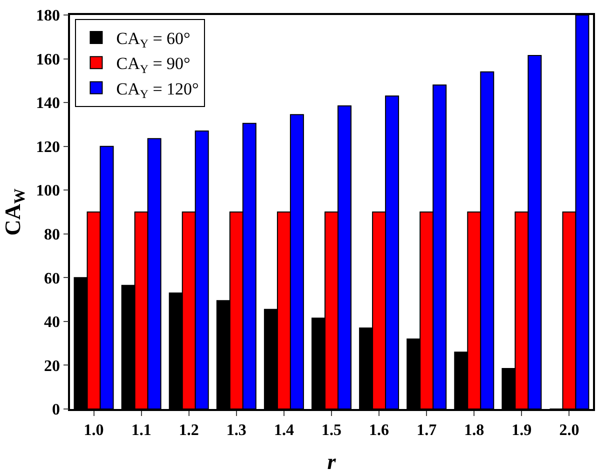  What do you see at coordinates (188, 430) in the screenshot?
I see `x-tick-label: 1.2` at bounding box center [188, 430].